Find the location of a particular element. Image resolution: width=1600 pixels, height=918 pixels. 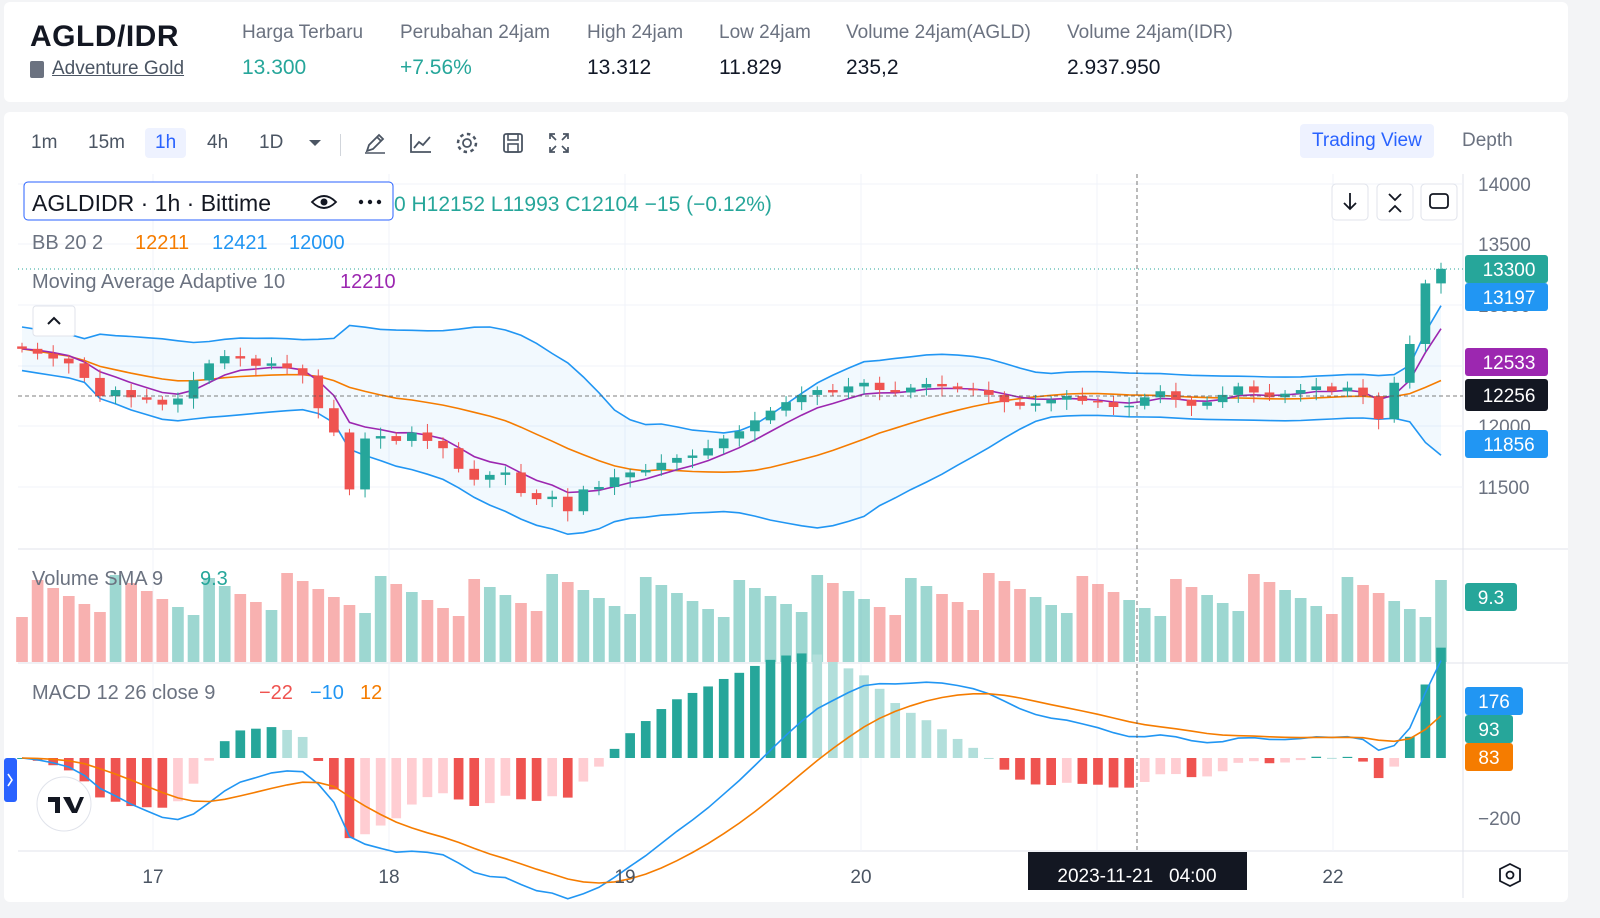

collapse-pane-button is located at coordinates (1395, 202).